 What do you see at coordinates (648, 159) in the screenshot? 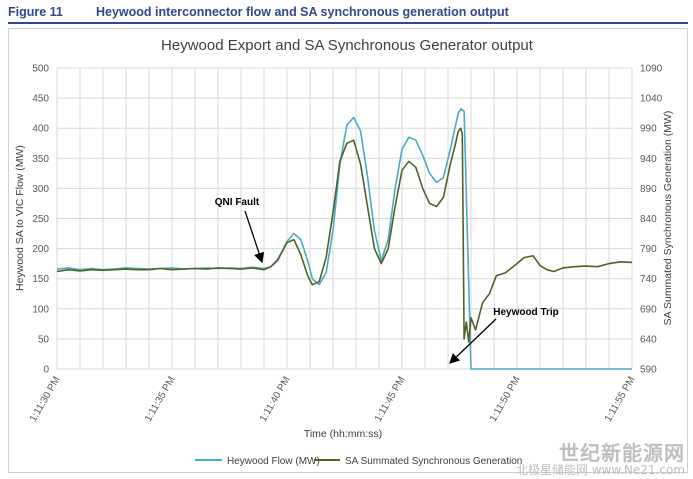
I see `y2-tick-label: 940` at bounding box center [648, 159].